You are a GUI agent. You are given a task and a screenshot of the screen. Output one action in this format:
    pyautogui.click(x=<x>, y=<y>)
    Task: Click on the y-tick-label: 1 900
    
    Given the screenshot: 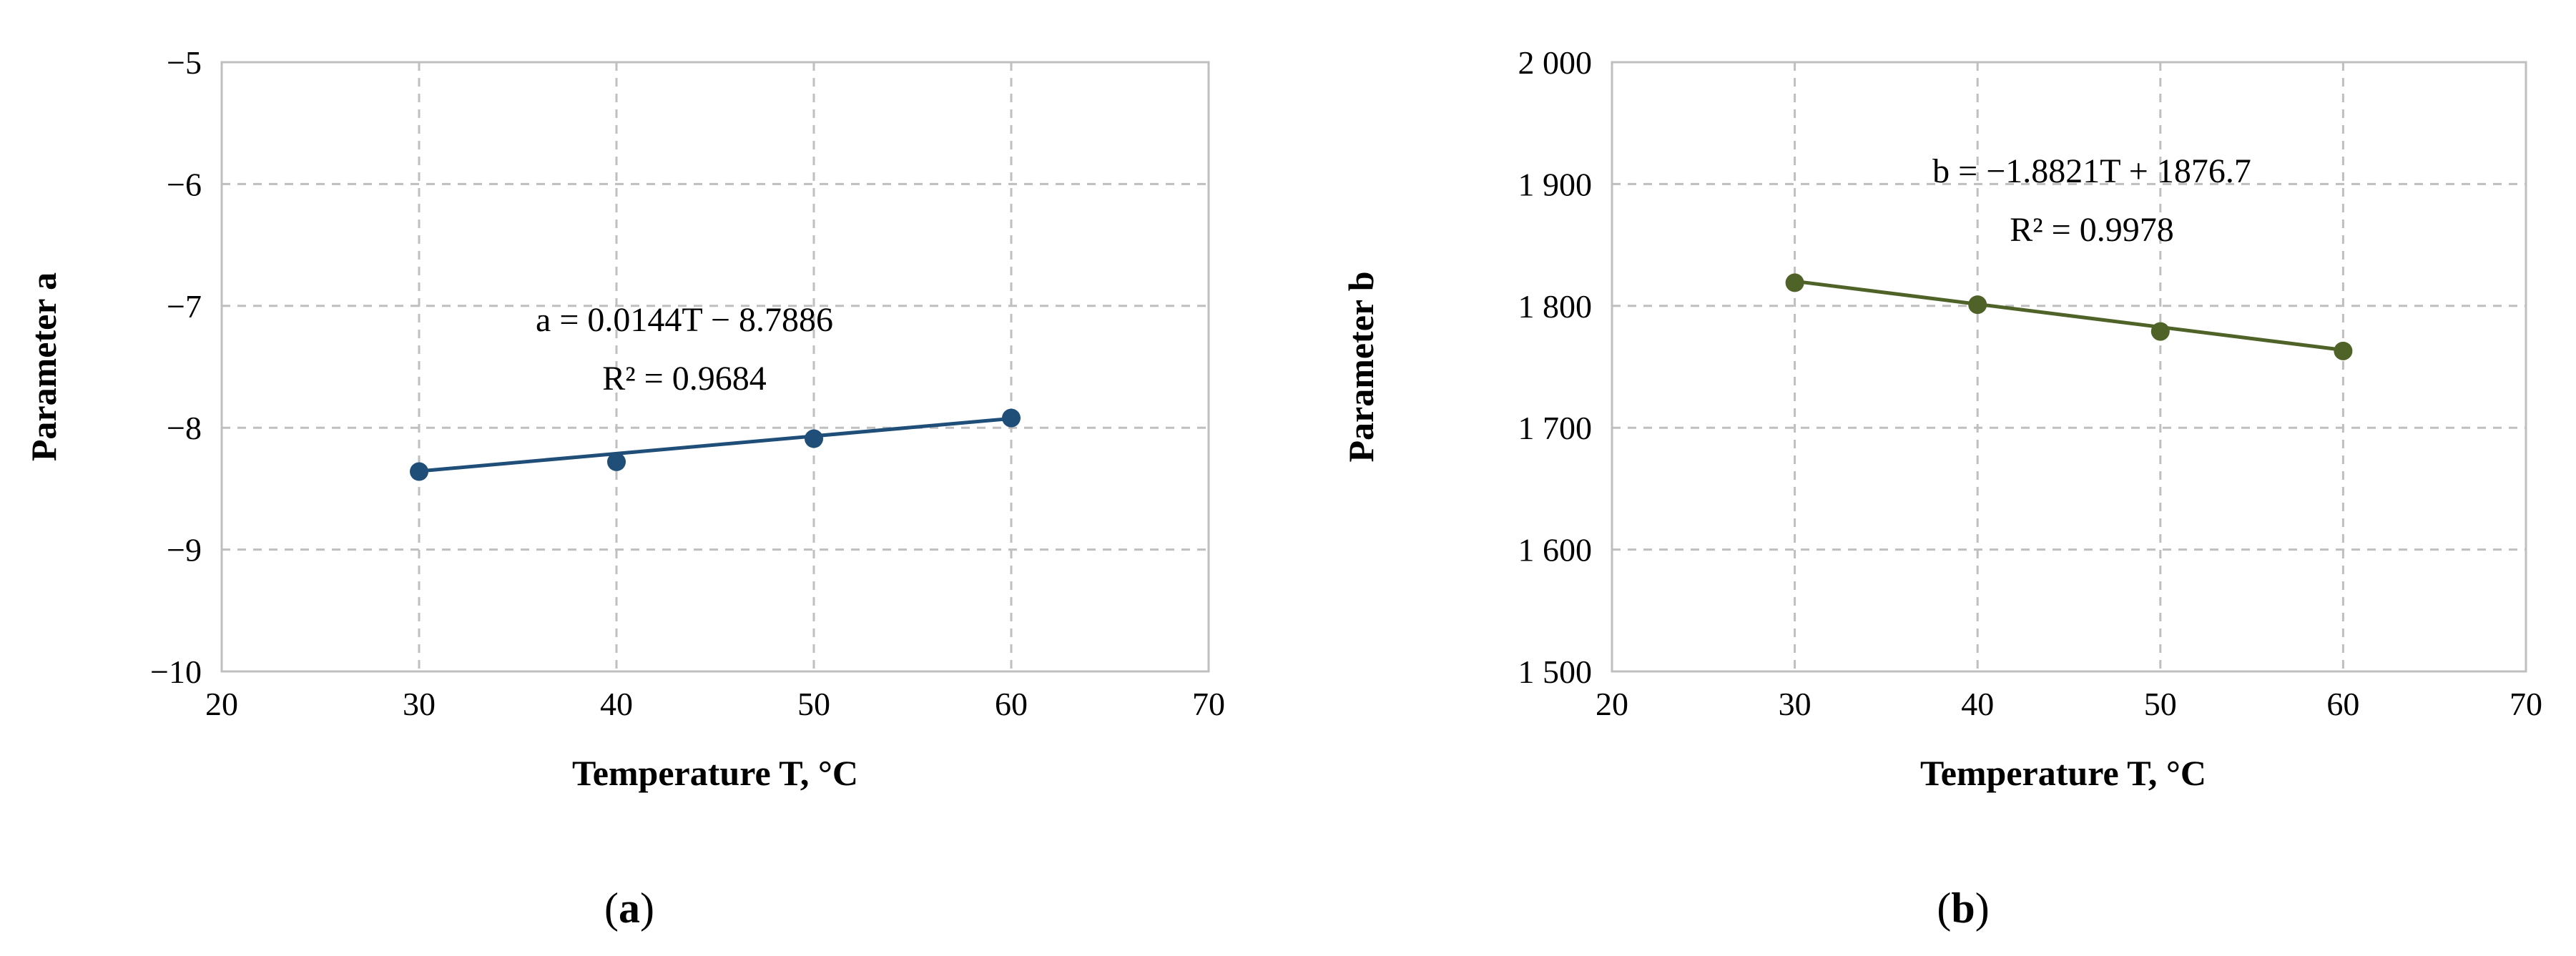 What is the action you would take?
    pyautogui.click(x=1555, y=184)
    